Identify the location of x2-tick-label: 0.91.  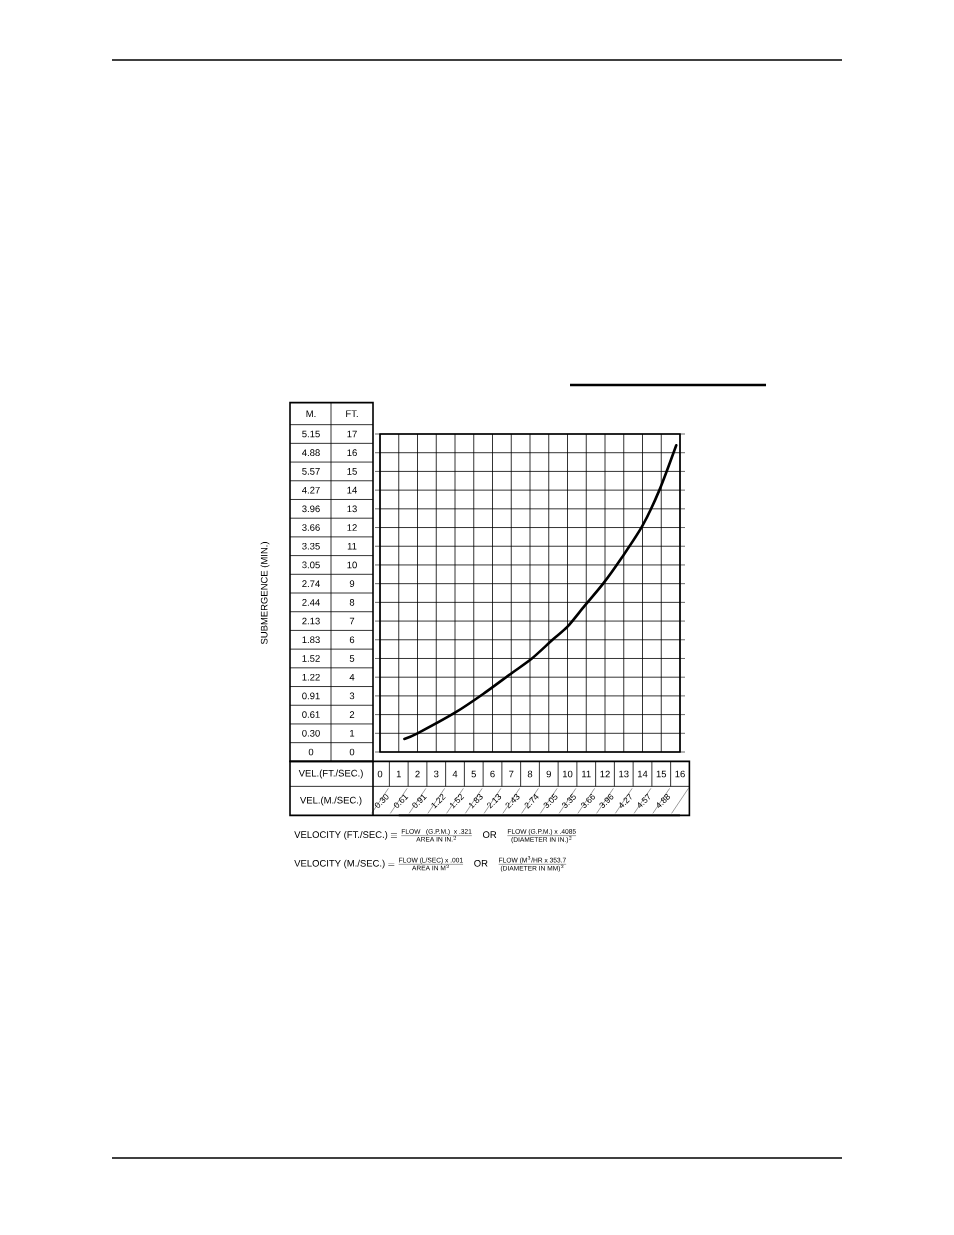
(419, 801).